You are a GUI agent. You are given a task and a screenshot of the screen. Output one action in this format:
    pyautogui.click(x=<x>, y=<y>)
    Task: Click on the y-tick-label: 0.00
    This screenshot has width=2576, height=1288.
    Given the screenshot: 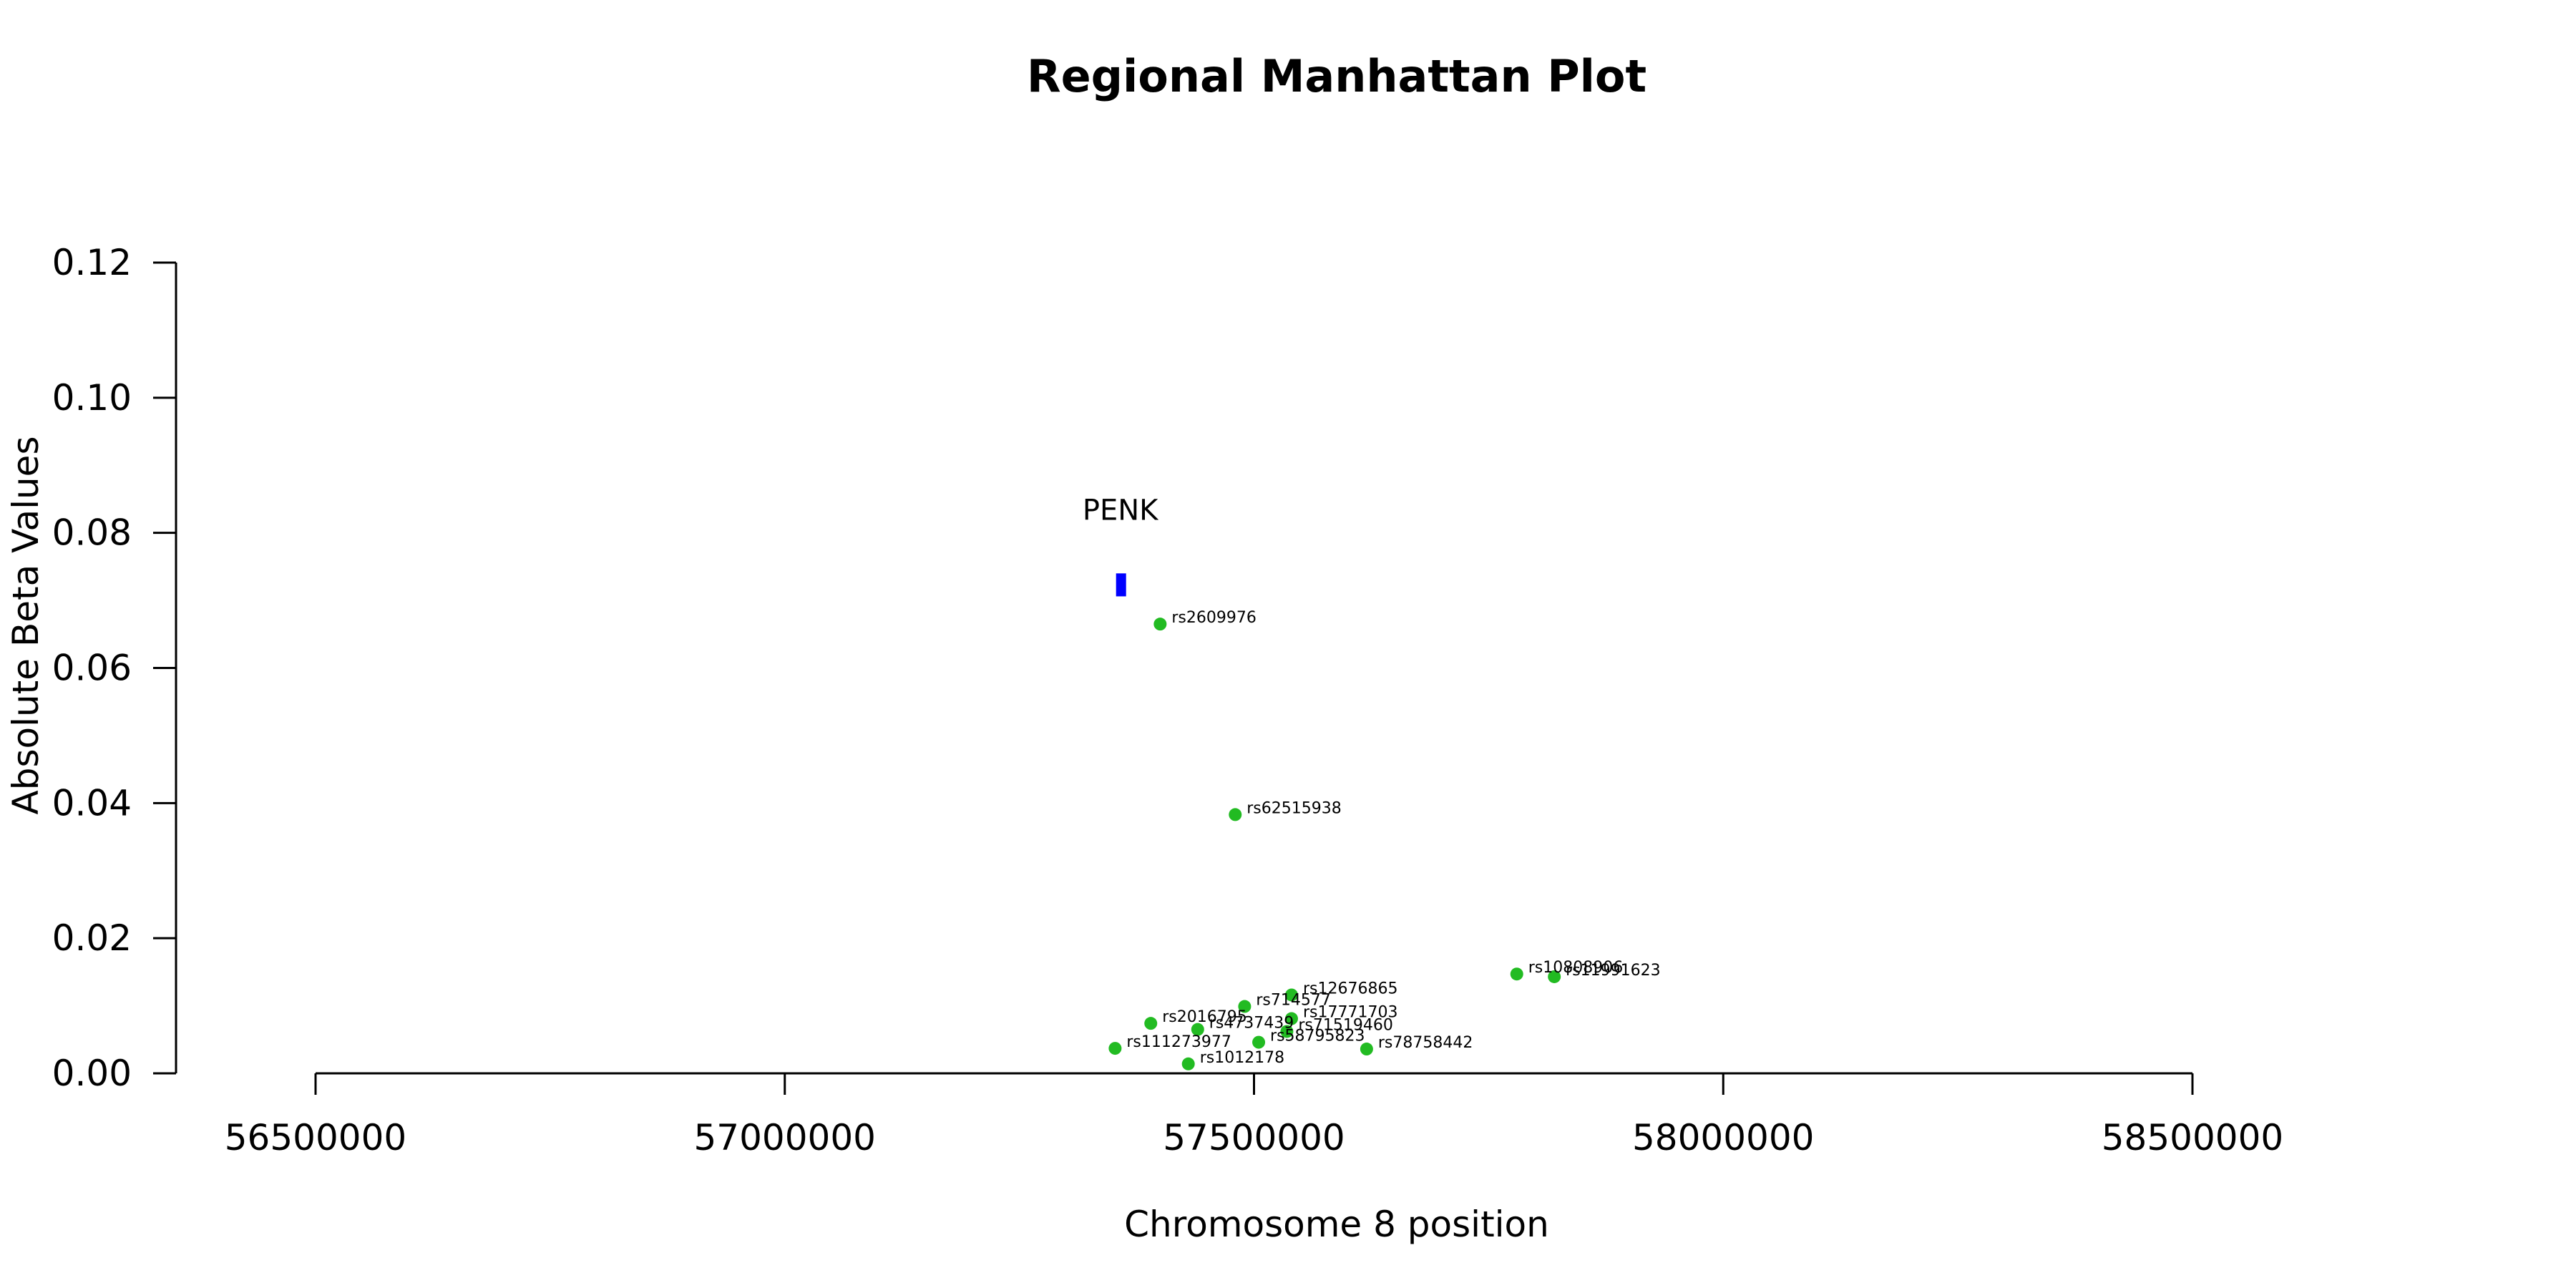 What is the action you would take?
    pyautogui.click(x=92, y=1073)
    